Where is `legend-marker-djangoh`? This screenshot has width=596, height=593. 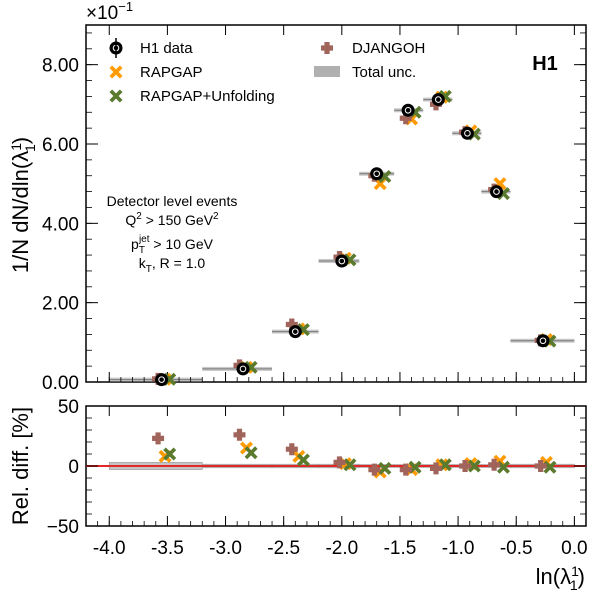 legend-marker-djangoh is located at coordinates (327, 48).